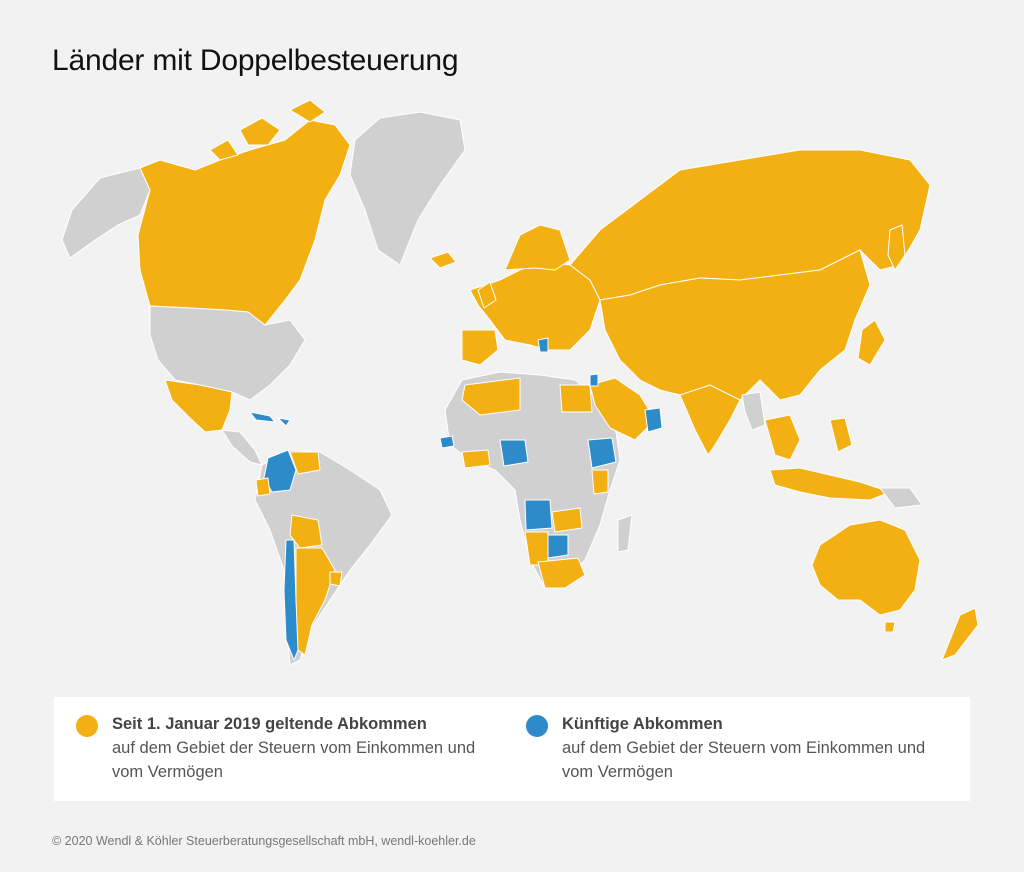  I want to click on region-uruguay, so click(336, 579).